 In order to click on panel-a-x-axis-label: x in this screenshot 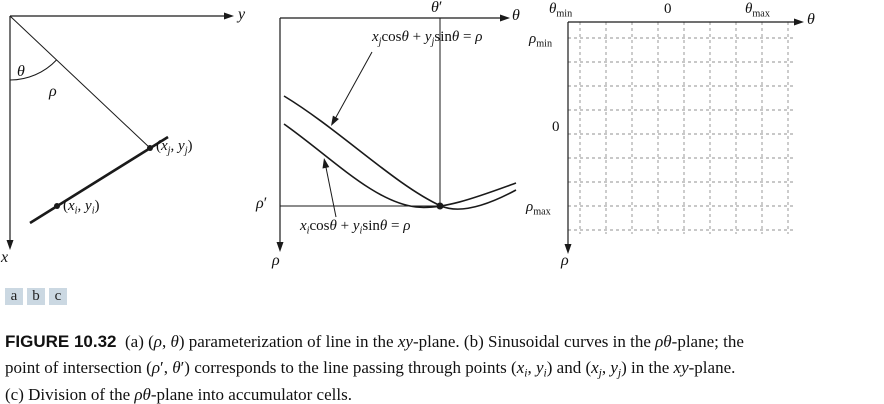, I will do `click(5, 257)`.